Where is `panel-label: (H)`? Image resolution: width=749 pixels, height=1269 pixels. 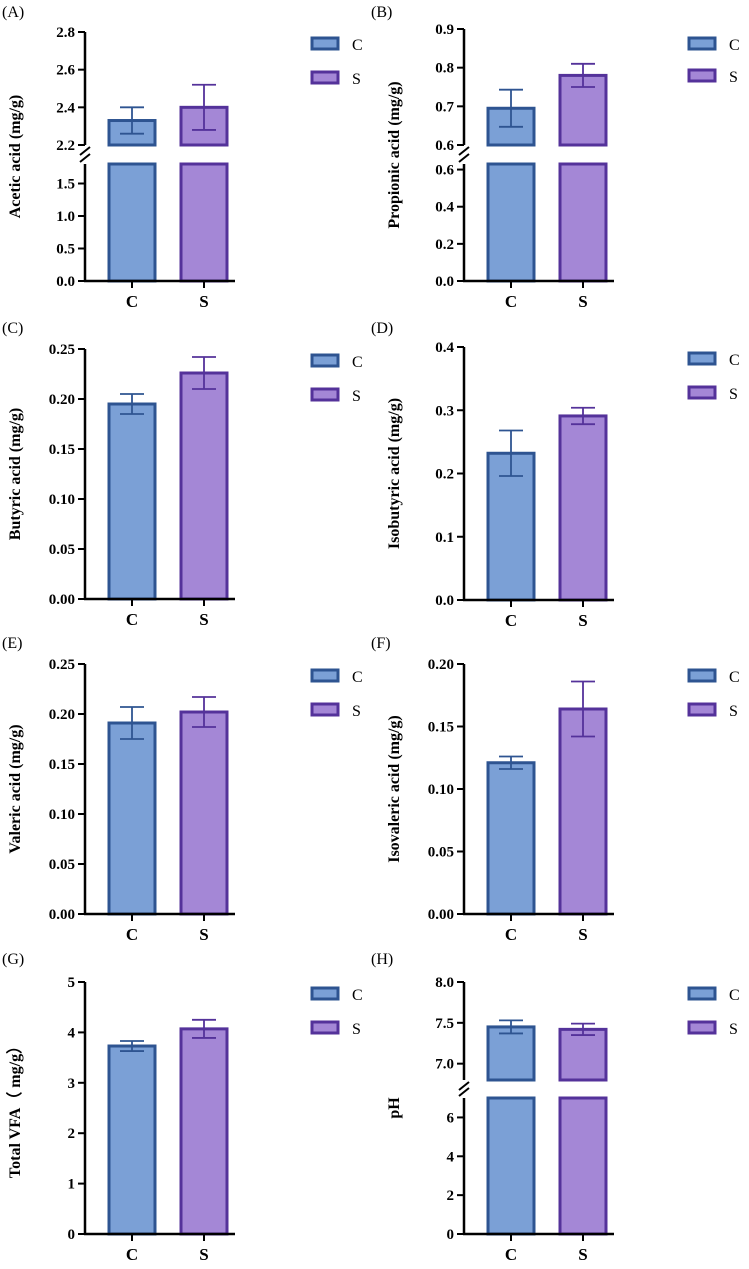 panel-label: (H) is located at coordinates (382, 959).